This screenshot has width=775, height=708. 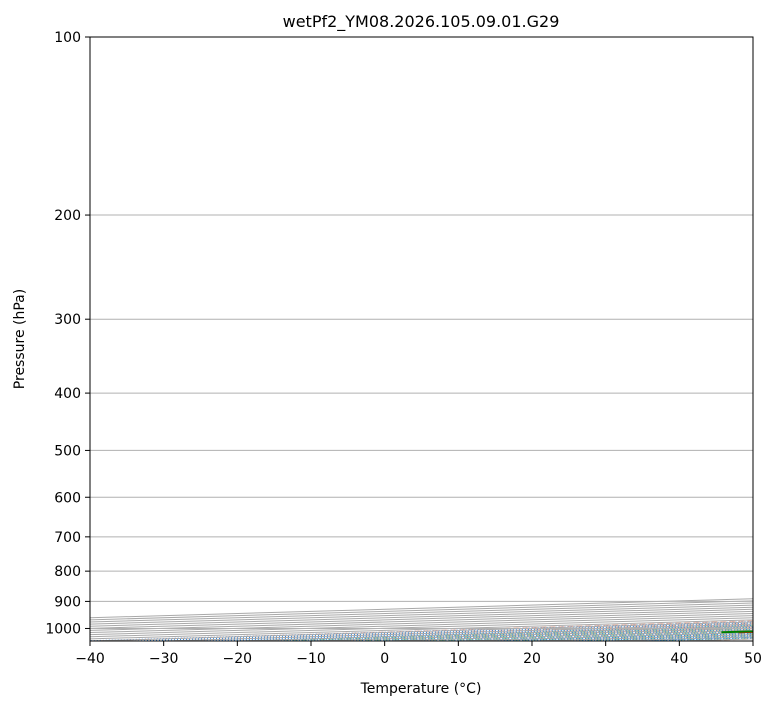 I want to click on y-tick-label: 200, so click(x=67, y=216).